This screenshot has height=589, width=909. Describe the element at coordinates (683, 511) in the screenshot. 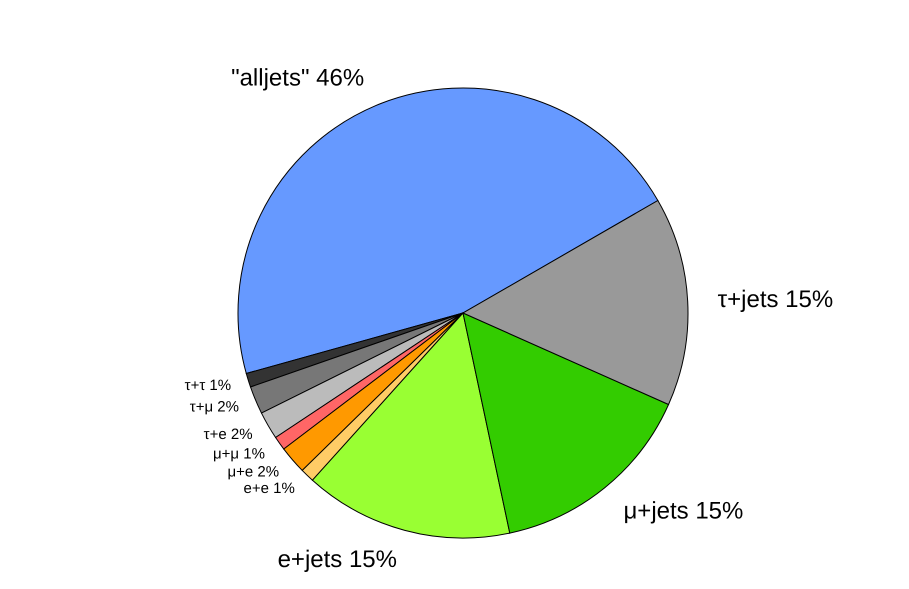

I see `slice-label: μ+jets 15%` at that location.